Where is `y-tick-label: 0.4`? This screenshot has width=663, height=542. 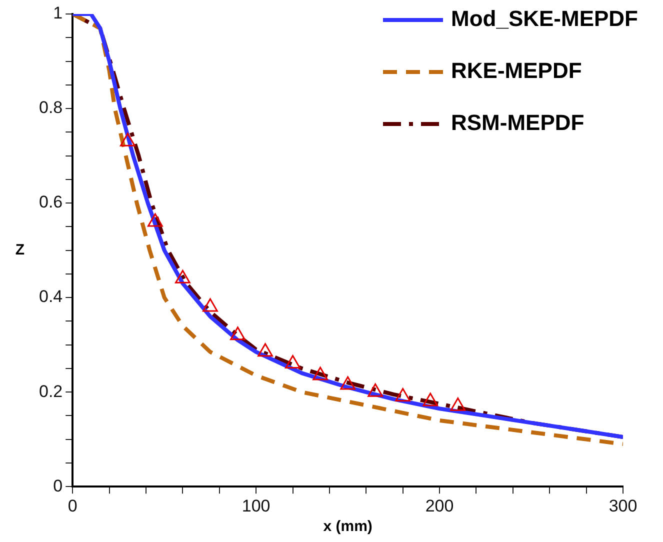
y-tick-label: 0.4 is located at coordinates (50, 296).